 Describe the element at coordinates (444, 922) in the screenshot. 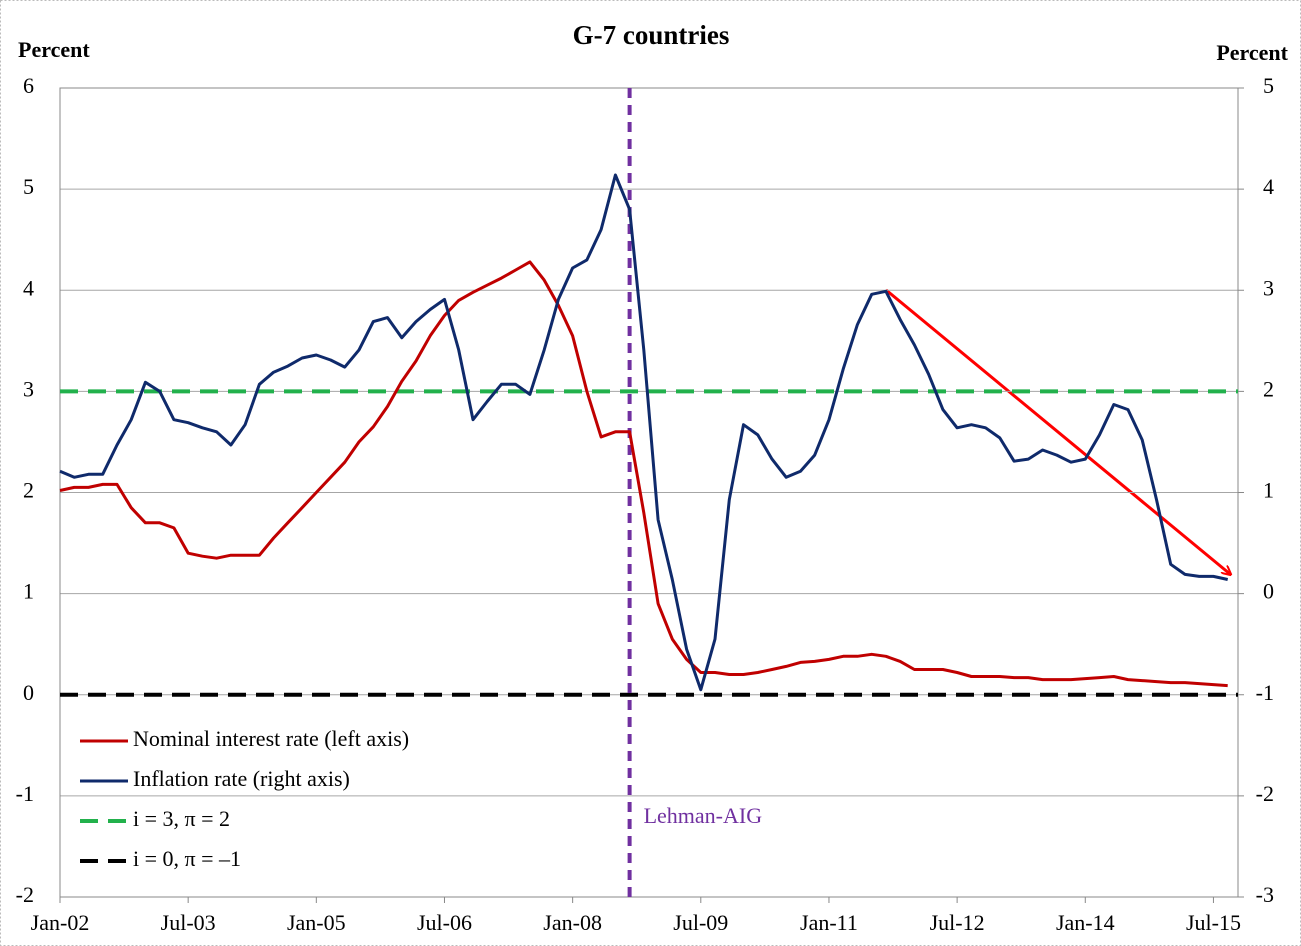

I see `x-tick-label: Jul-06` at that location.